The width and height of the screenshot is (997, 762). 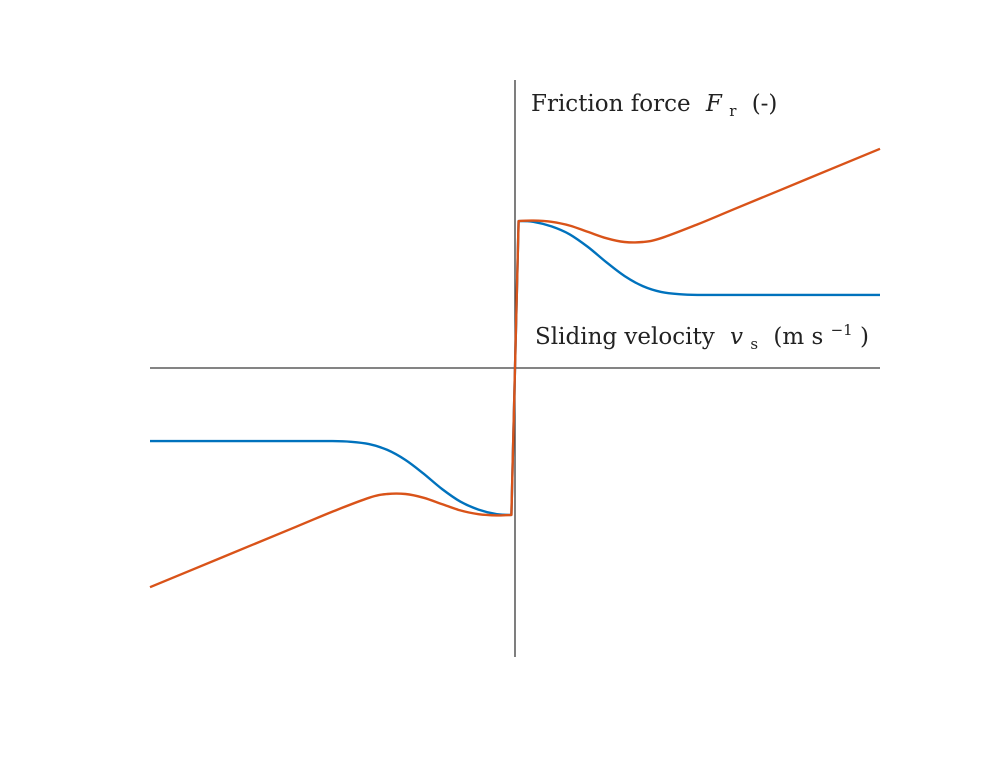 What do you see at coordinates (842, 330) in the screenshot?
I see `x-axis-label-unit-exponent: −1` at bounding box center [842, 330].